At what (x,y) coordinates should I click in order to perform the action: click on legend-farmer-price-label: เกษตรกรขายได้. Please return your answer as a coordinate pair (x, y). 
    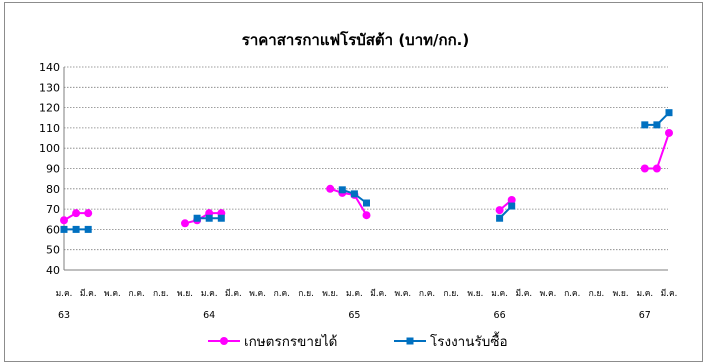
    Looking at the image, I should click on (290, 341).